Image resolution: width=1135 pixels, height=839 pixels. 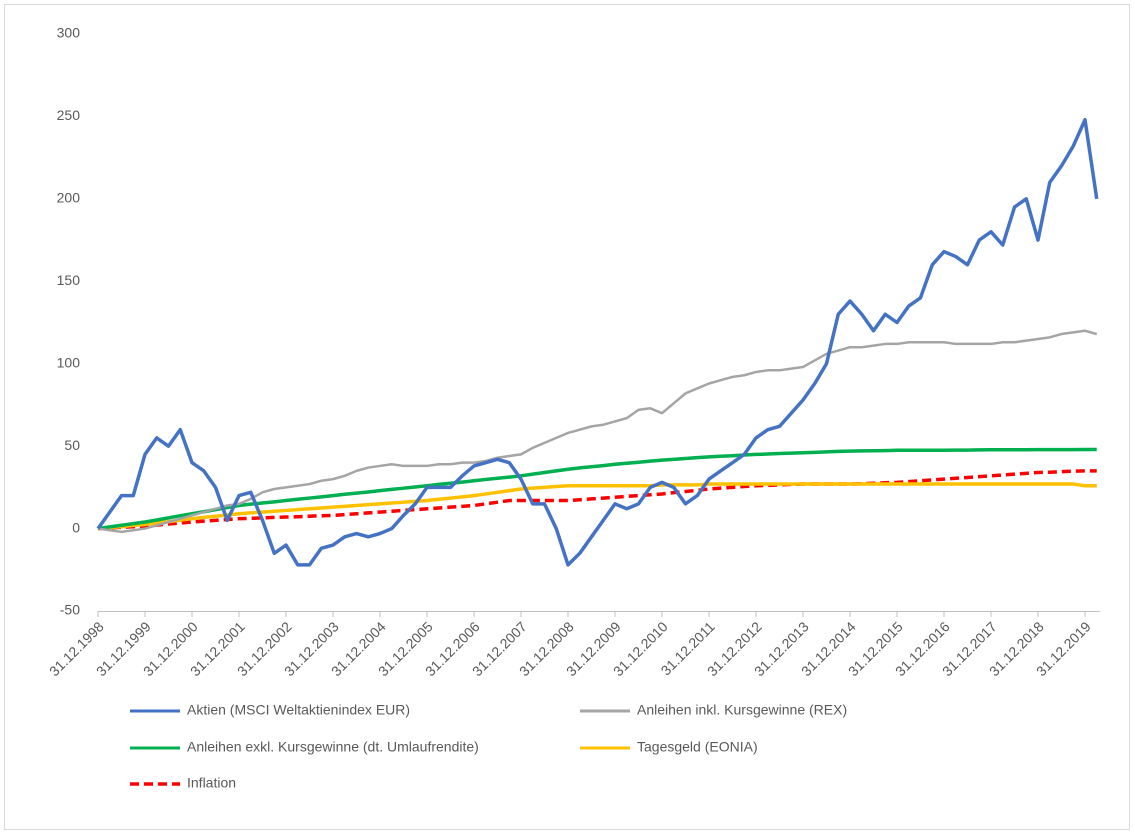 I want to click on legend-label: Aktien (MSCI Weltaktienindex EUR), so click(x=298, y=710).